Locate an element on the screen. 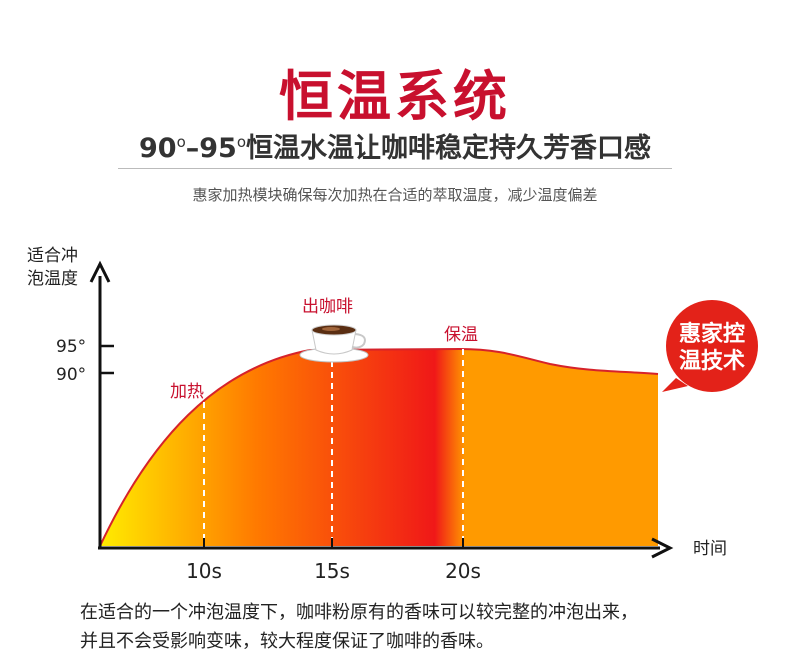 This screenshot has height=671, width=790. page-title: 恒温系统 is located at coordinates (395, 96).